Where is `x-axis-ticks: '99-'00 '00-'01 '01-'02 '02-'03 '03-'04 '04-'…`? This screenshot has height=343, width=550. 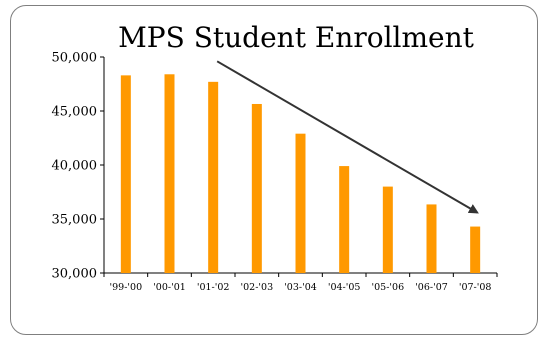
x-axis-ticks: '99-'00 '00-'01 '01-'02 '02-'03 '03-'04 '04-'… is located at coordinates (300, 283).